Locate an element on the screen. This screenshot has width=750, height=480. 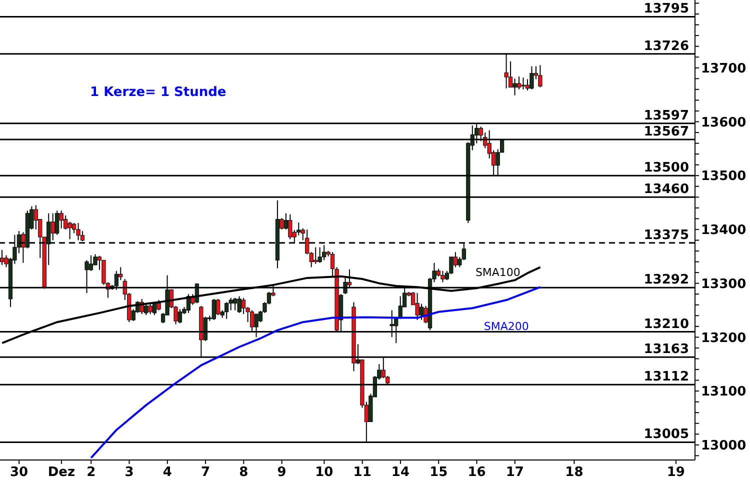
x-tick-label: 11 is located at coordinates (362, 472).